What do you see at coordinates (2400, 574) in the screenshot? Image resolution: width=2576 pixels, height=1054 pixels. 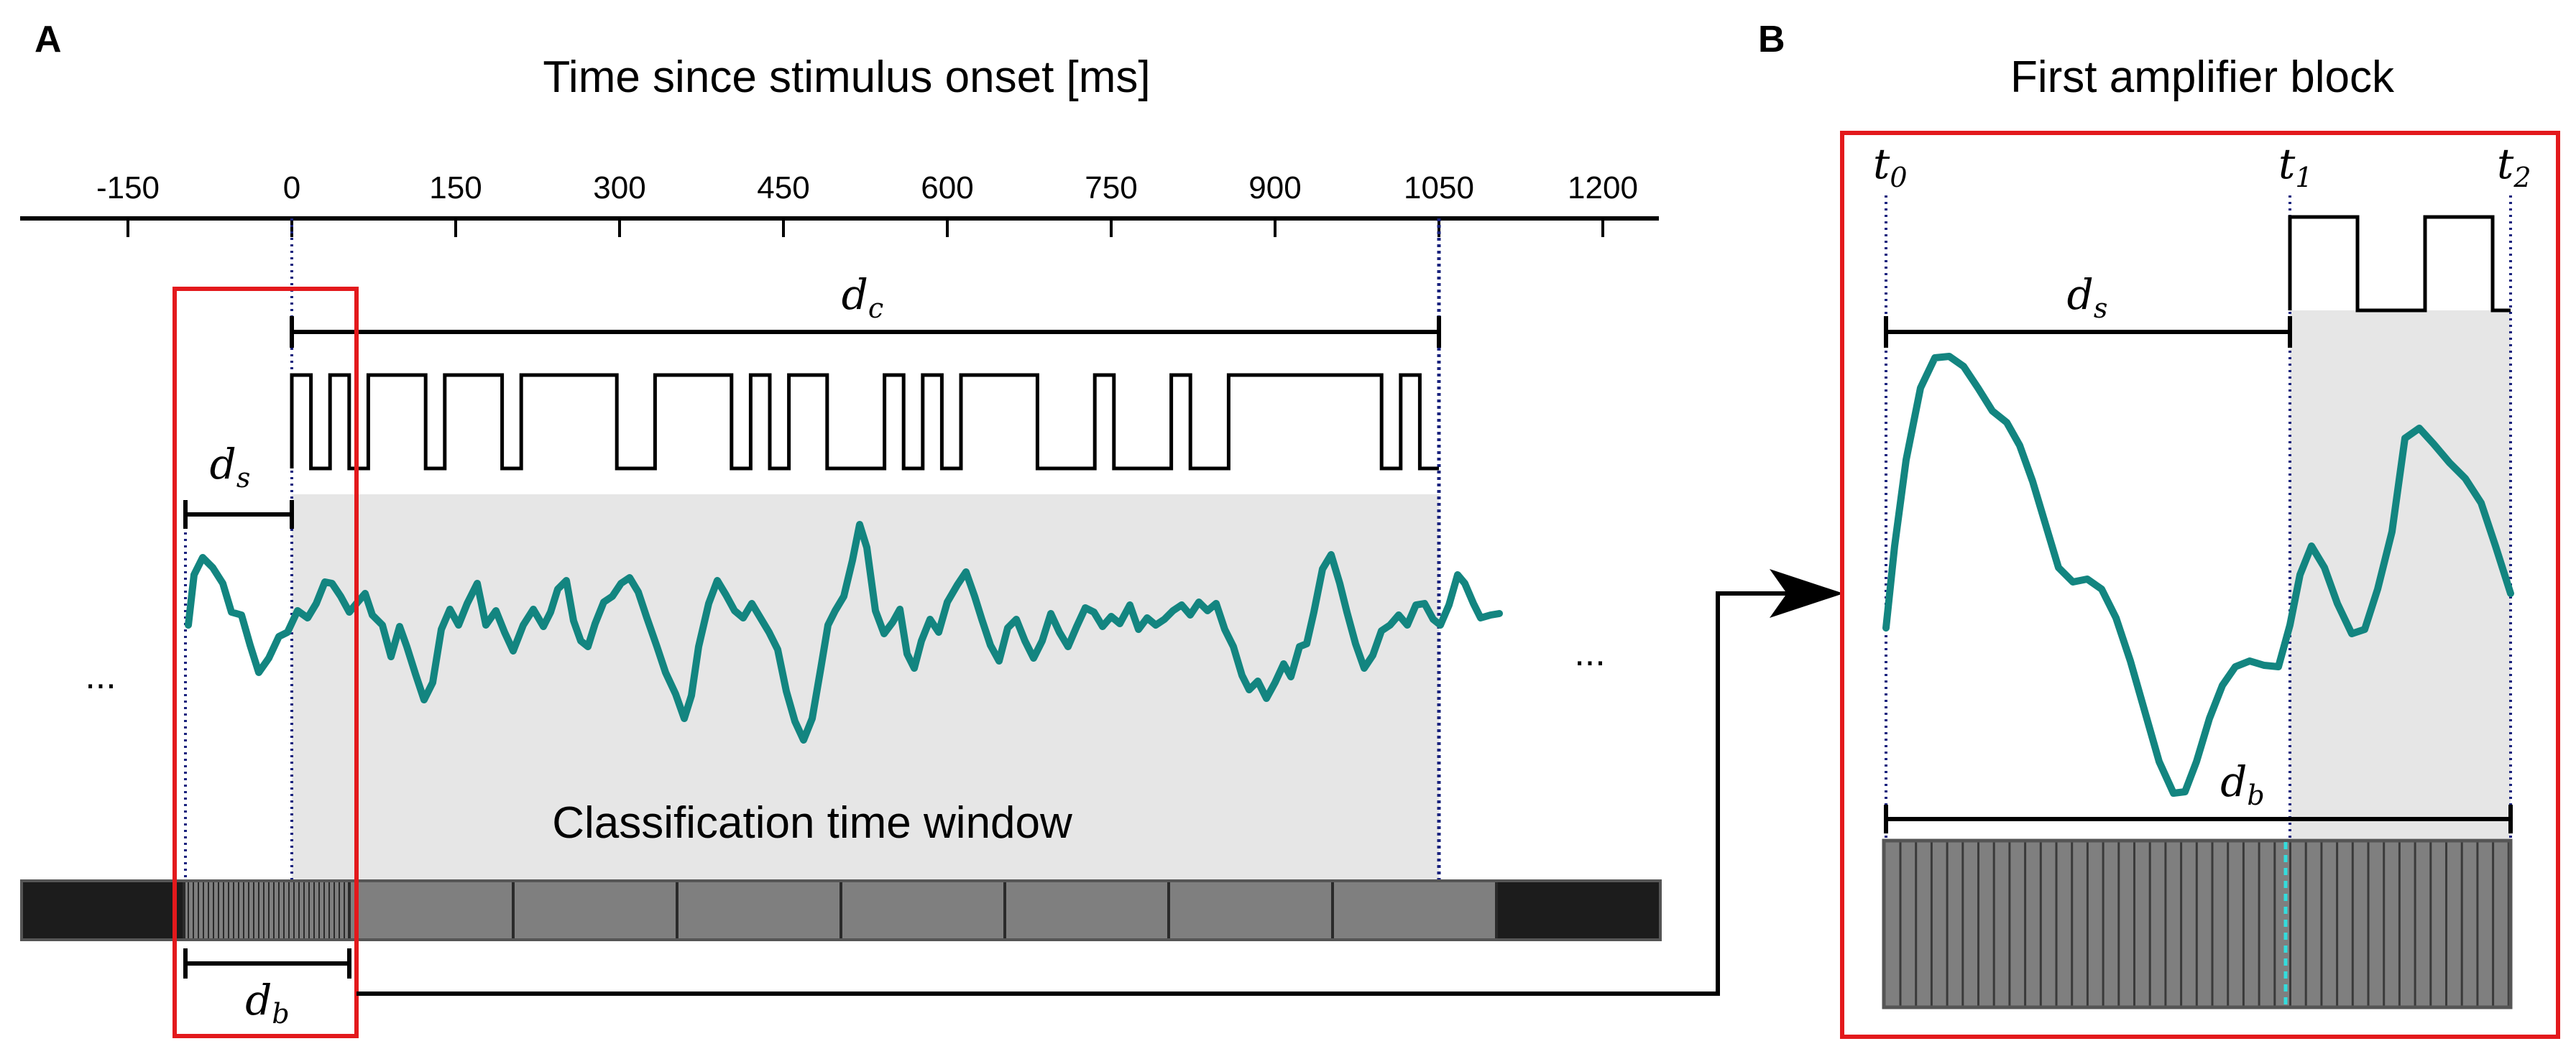 I see `zoom-window-fill` at bounding box center [2400, 574].